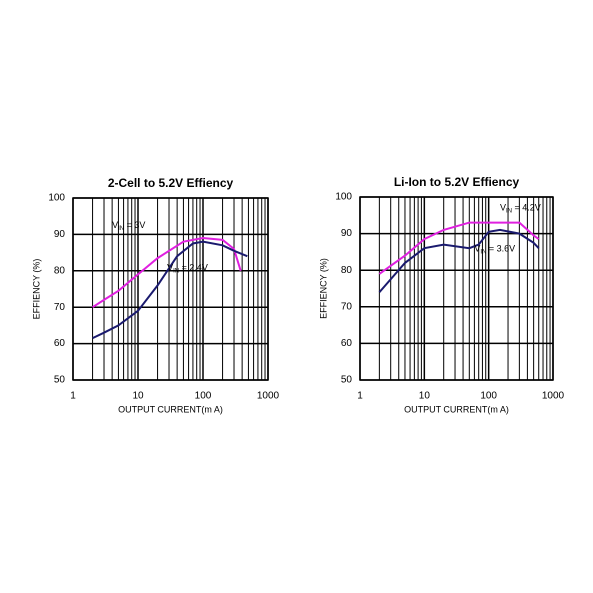 This screenshot has height=593, width=593. I want to click on annotation-text: = 3.6V, so click(500, 249).